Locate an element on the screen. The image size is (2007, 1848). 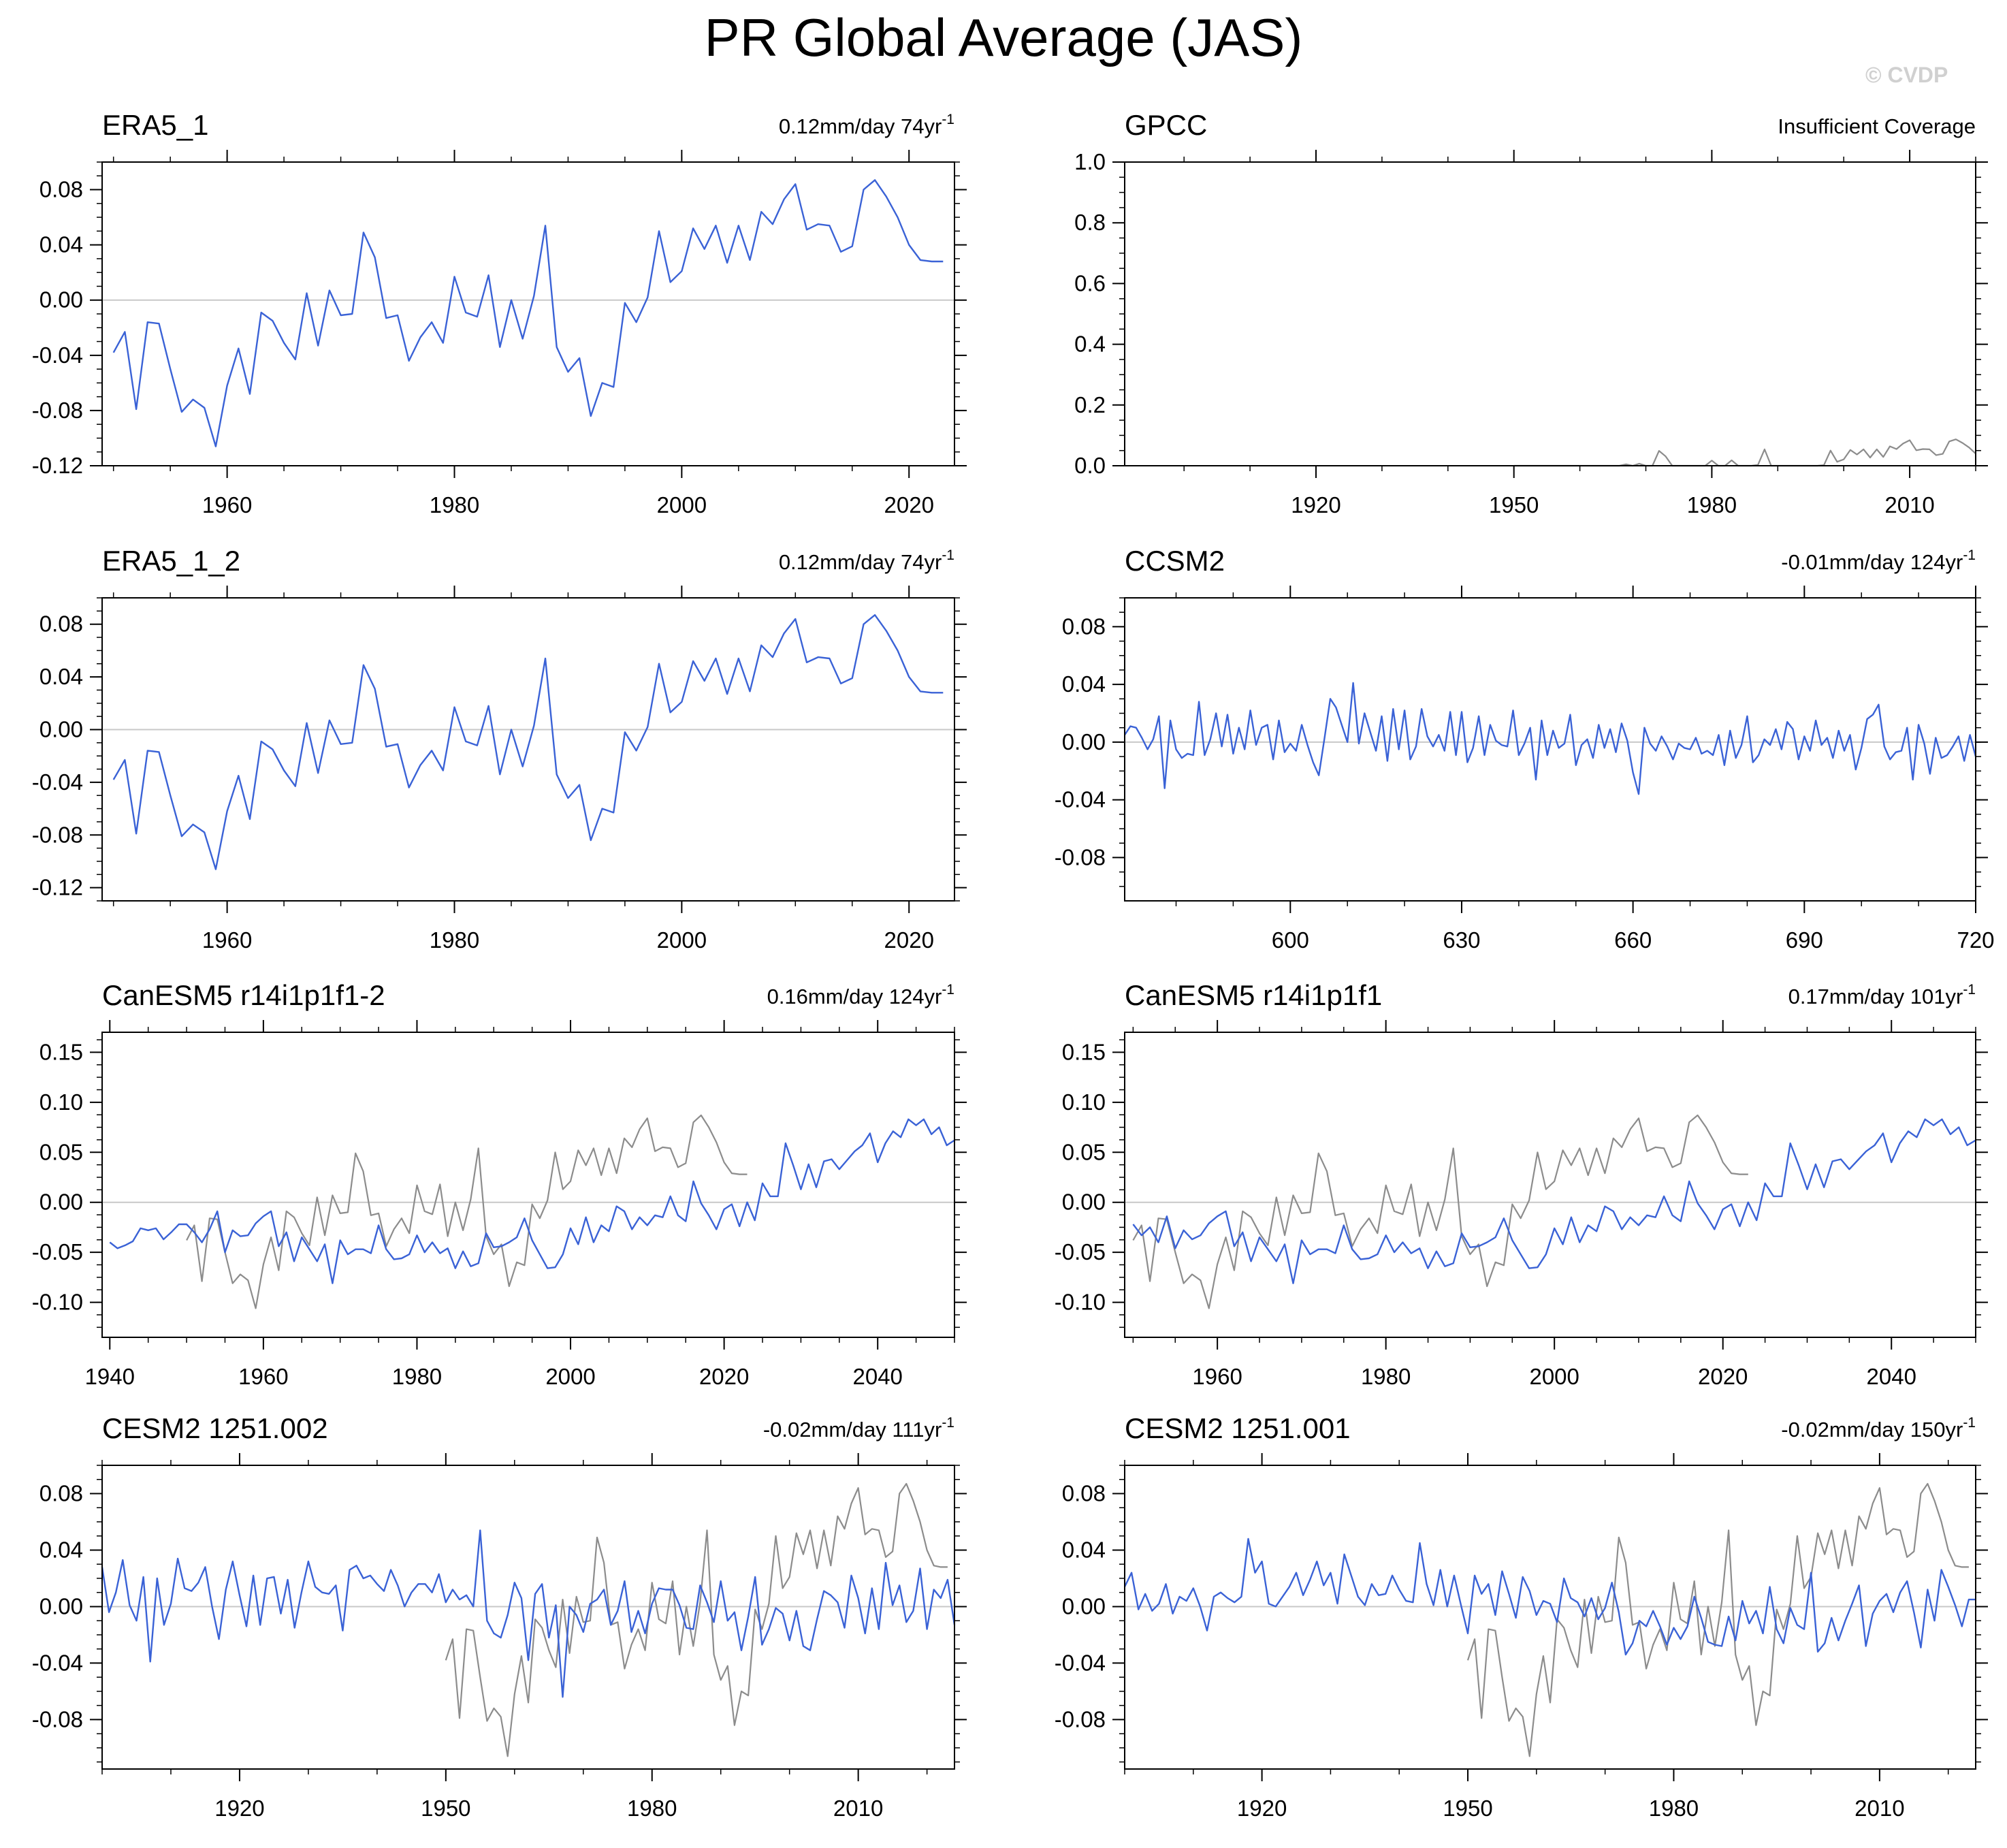
panel-title: ERA5_1_2 is located at coordinates (171, 561).